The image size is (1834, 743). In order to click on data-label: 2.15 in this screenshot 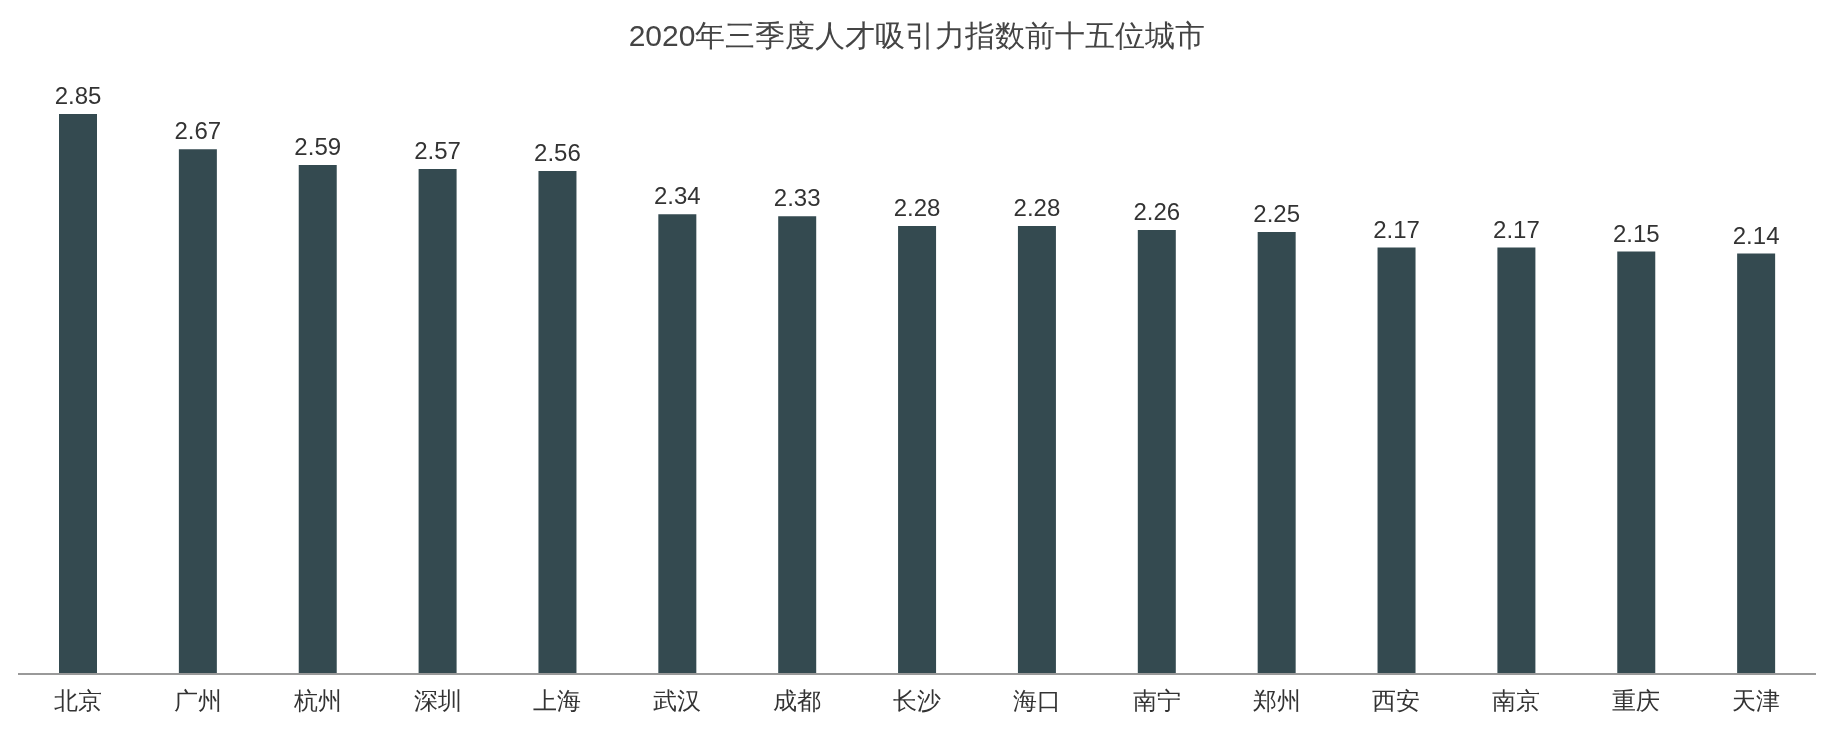, I will do `click(1636, 233)`.